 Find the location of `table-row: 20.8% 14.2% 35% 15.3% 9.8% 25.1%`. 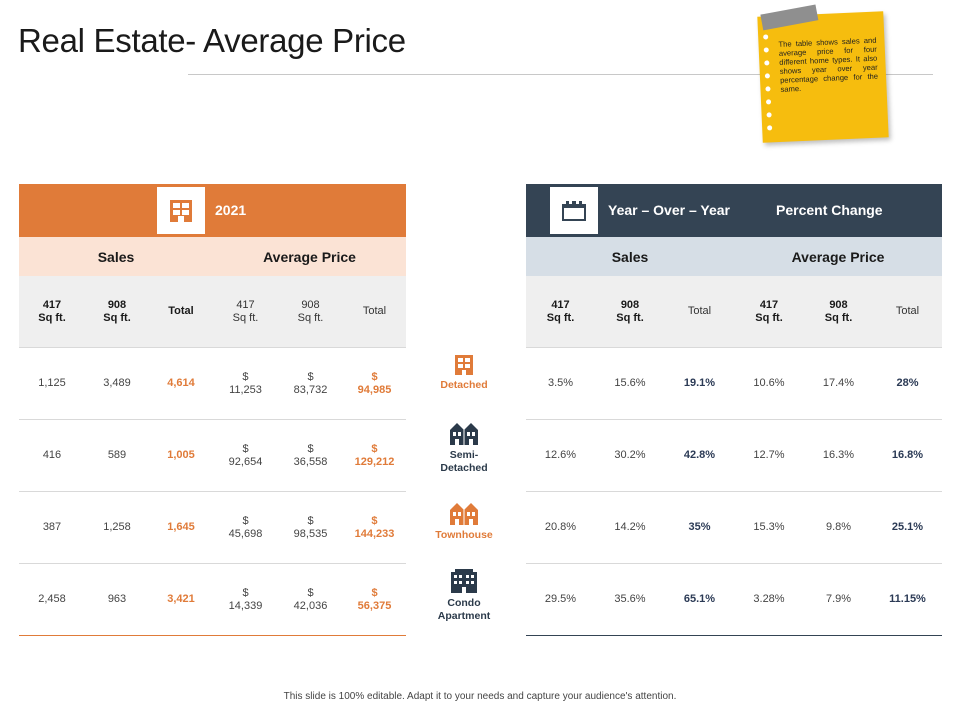

table-row: 20.8% 14.2% 35% 15.3% 9.8% 25.1% is located at coordinates (734, 528).